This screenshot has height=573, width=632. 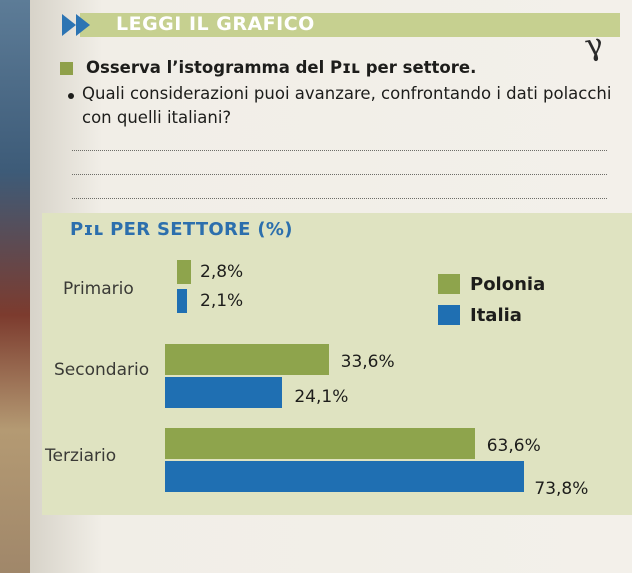 What do you see at coordinates (224, 392) in the screenshot?
I see `bar-italia-secondario` at bounding box center [224, 392].